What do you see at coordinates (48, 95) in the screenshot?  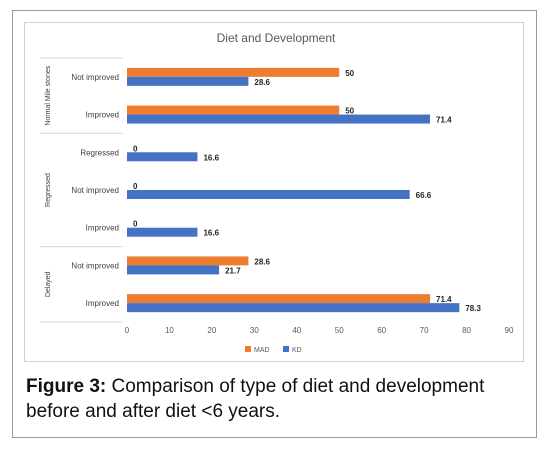 I see `group-label: Normal Mile stones` at bounding box center [48, 95].